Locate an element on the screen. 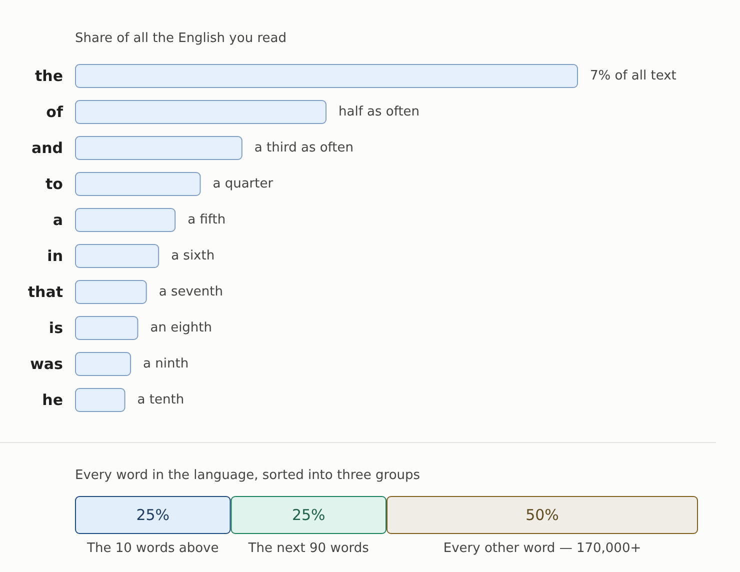 The width and height of the screenshot is (740, 572). data-label: 7% of all text is located at coordinates (633, 76).